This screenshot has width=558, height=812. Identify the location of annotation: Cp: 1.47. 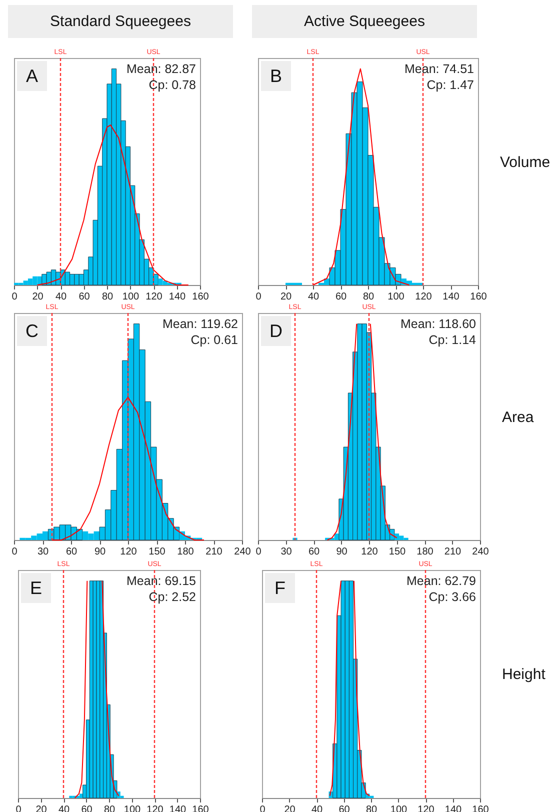
(450, 85).